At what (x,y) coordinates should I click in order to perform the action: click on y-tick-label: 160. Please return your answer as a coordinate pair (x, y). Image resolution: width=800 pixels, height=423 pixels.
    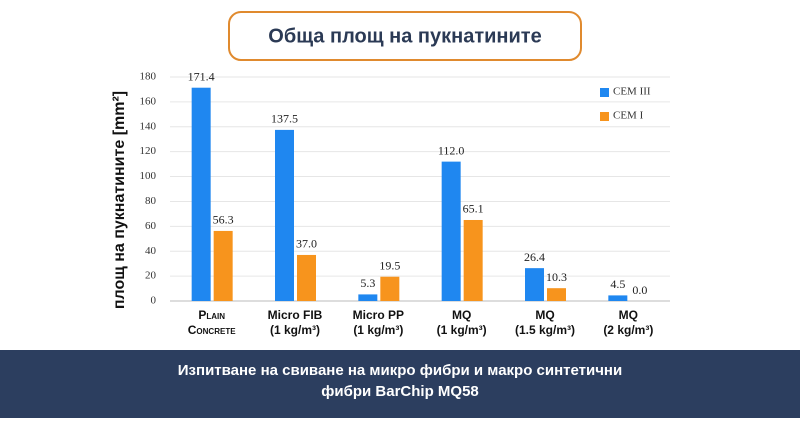
    Looking at the image, I should click on (148, 101).